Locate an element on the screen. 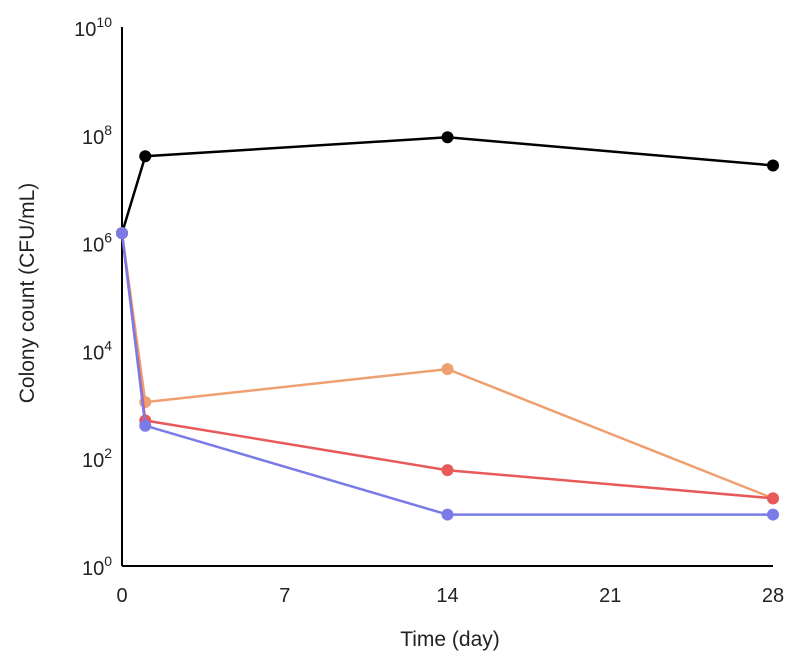 Image resolution: width=800 pixels, height=670 pixels. y-tick-label: 10² is located at coordinates (97, 458).